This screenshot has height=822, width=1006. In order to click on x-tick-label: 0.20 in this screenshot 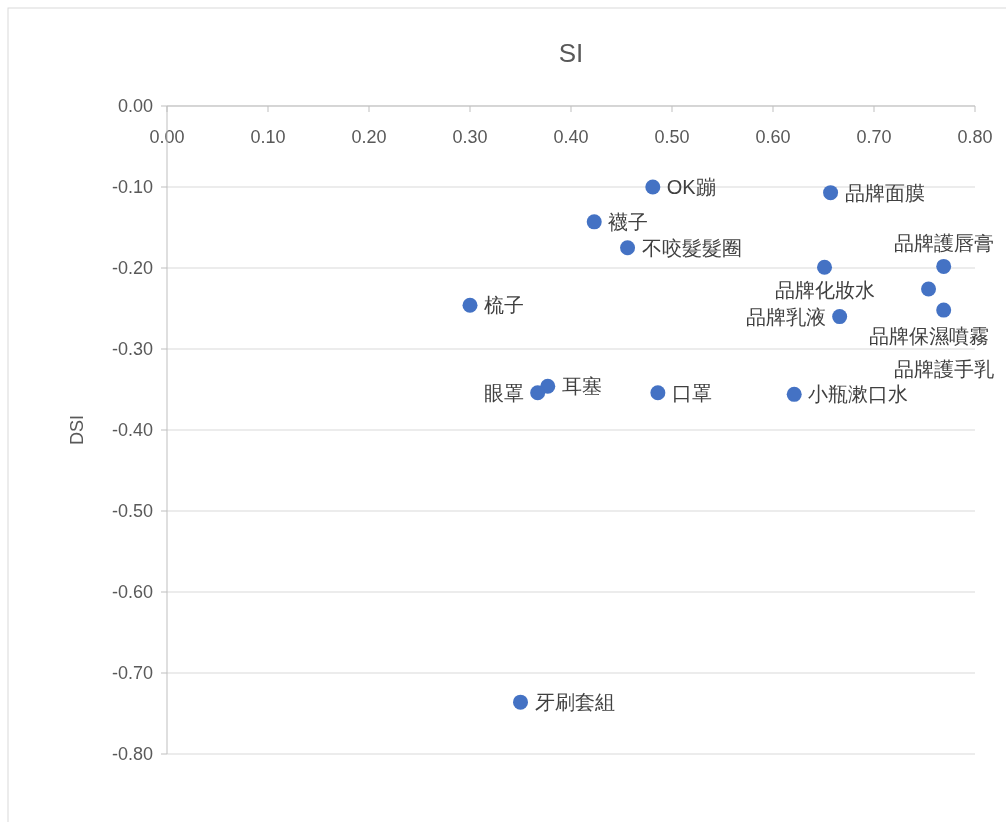, I will do `click(369, 137)`.